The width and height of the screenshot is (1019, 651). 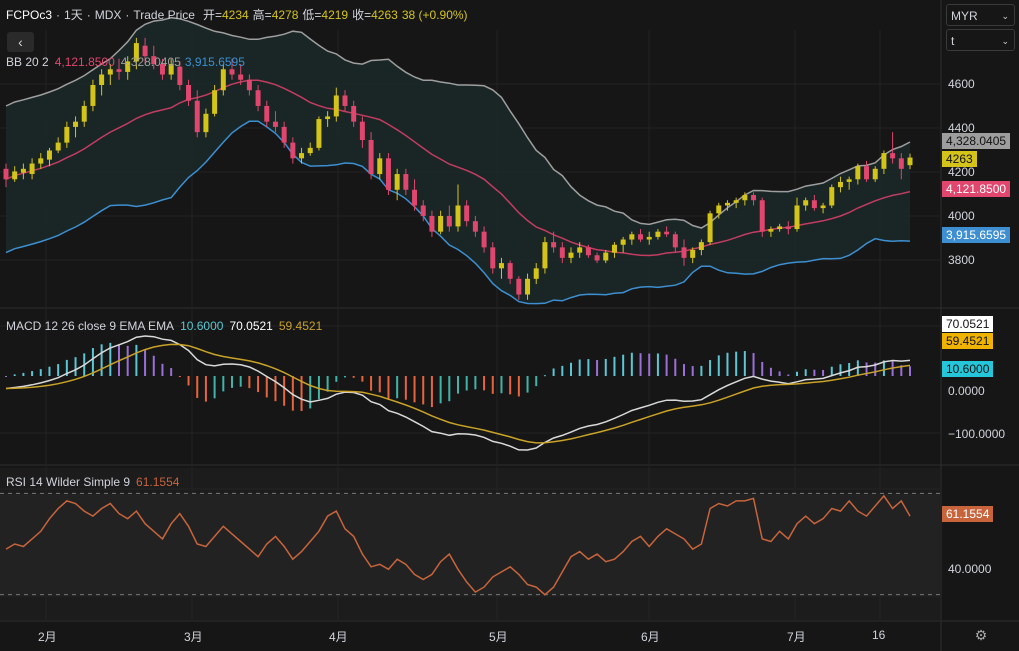 What do you see at coordinates (108, 15) in the screenshot?
I see `exchange-label: MDX` at bounding box center [108, 15].